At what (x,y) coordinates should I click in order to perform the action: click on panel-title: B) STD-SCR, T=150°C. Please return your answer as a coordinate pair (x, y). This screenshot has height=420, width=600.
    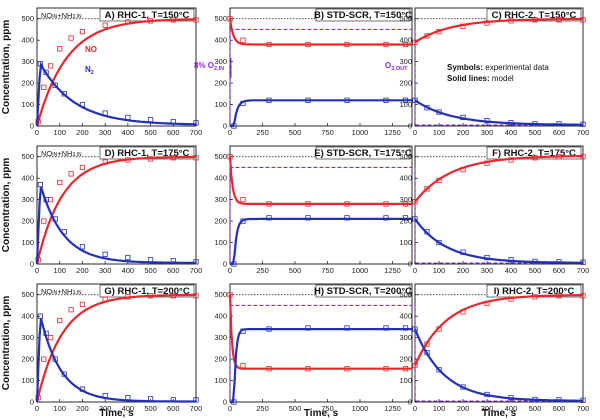
    Looking at the image, I should click on (363, 15).